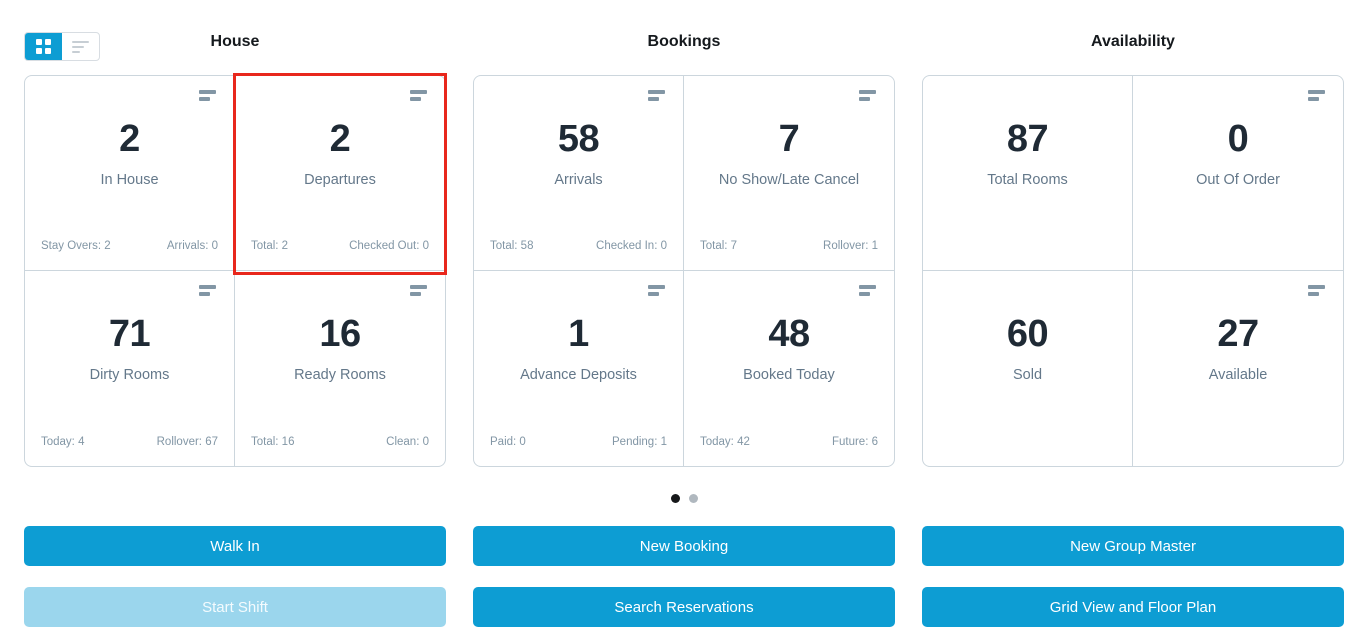 Image resolution: width=1368 pixels, height=641 pixels. I want to click on card-dirty-rooms: 71 Dirty Rooms Today: 4 Rollover: 67, so click(130, 368).